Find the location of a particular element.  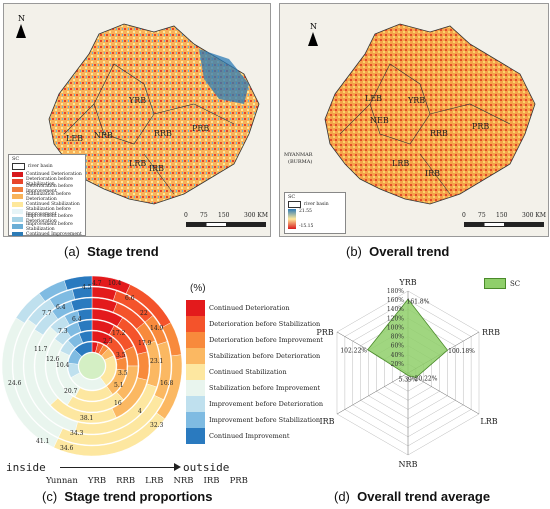

stage-legend-item: Continued Deterioration is located at coordinates (47, 175).